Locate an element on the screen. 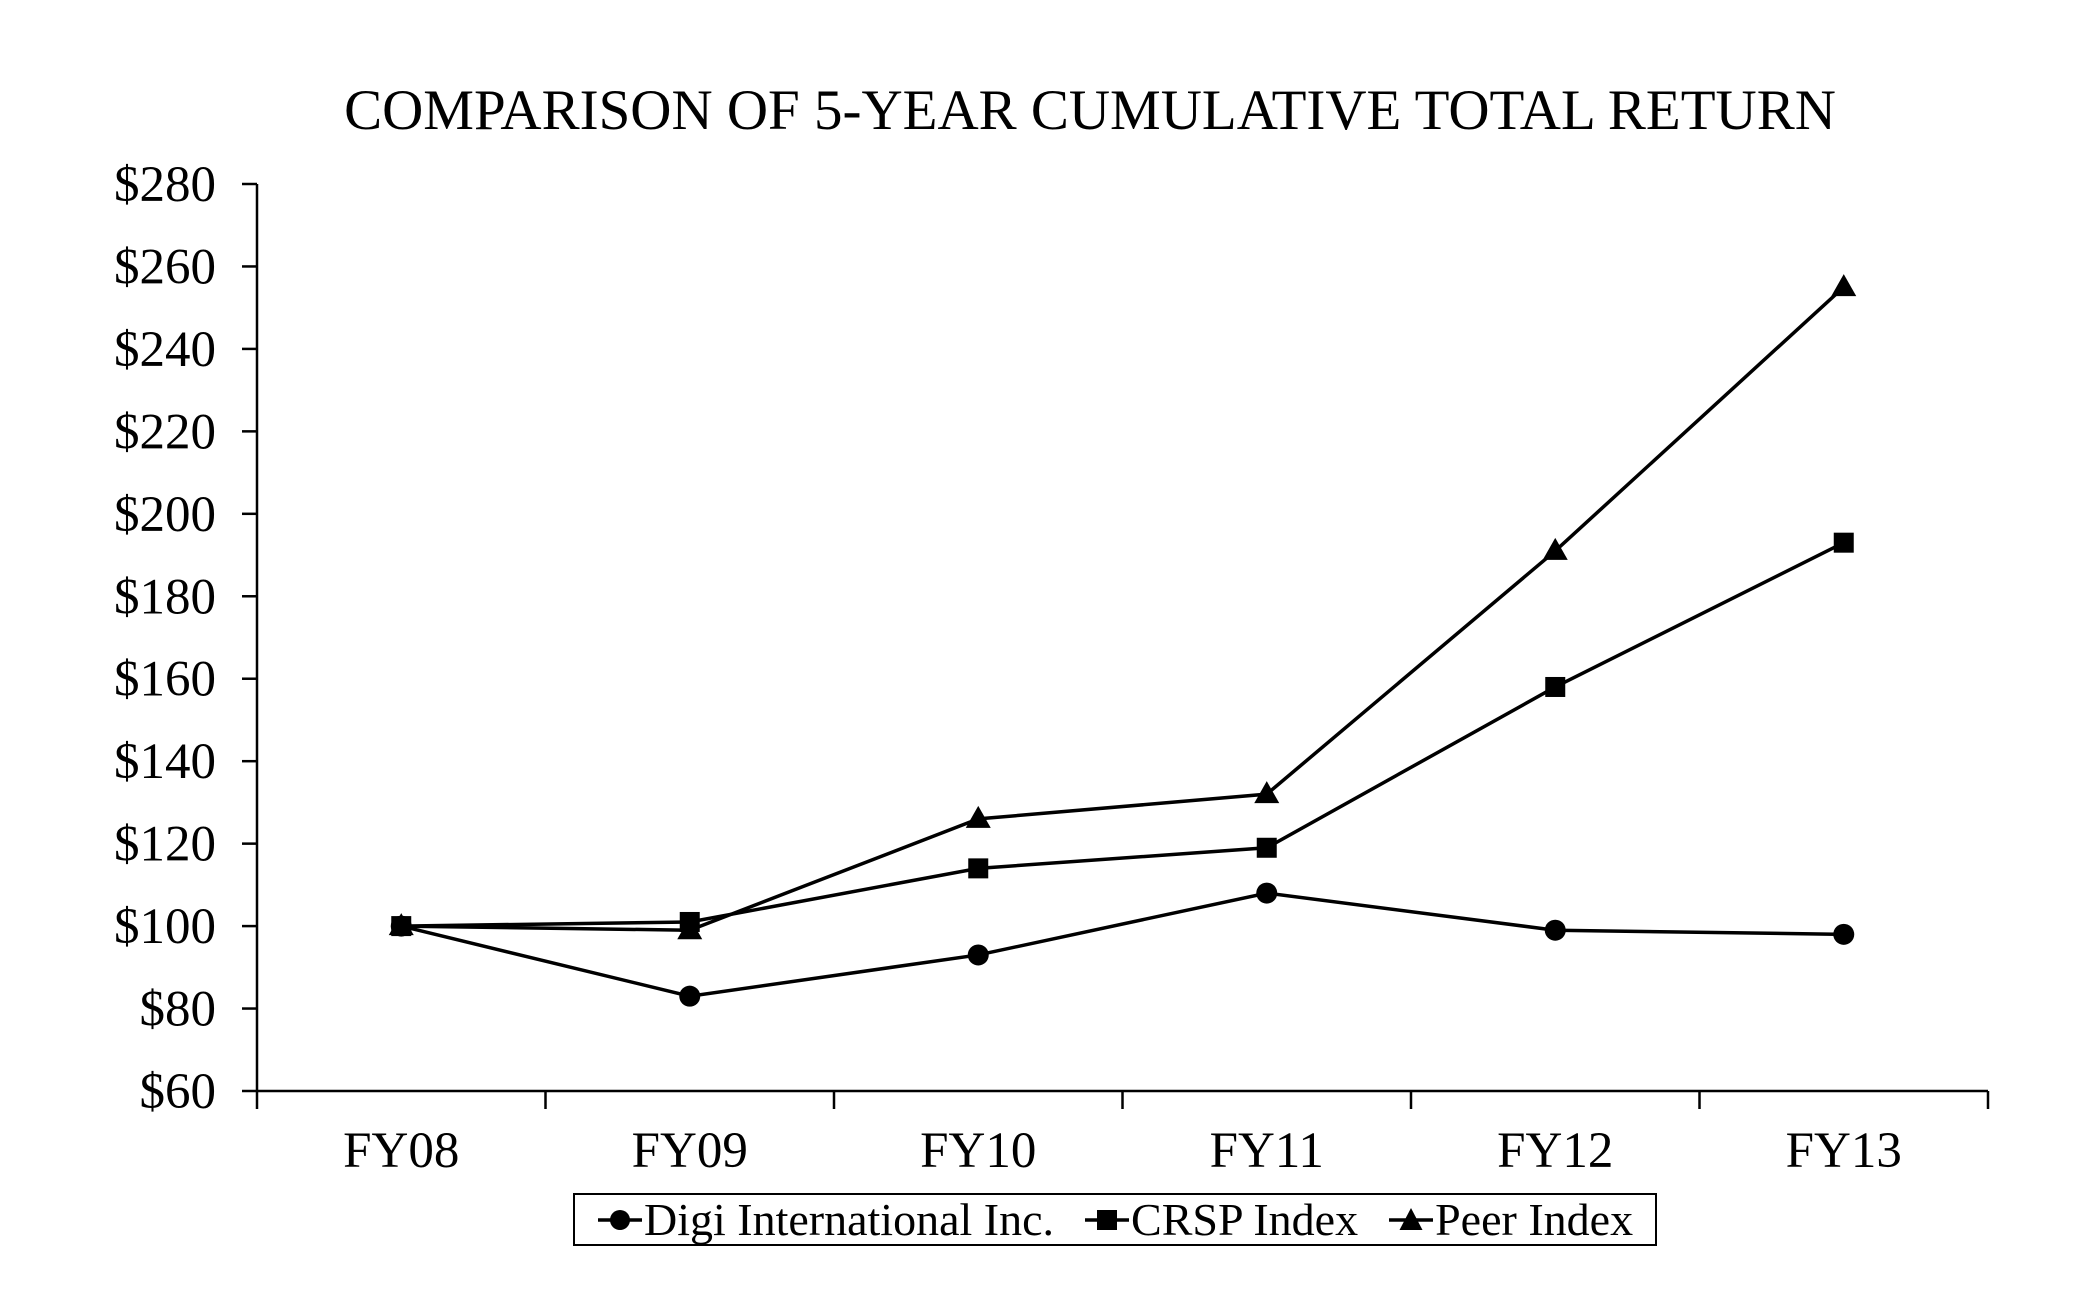 The image size is (2100, 1316). triangle-marker-icon is located at coordinates (1411, 1218).